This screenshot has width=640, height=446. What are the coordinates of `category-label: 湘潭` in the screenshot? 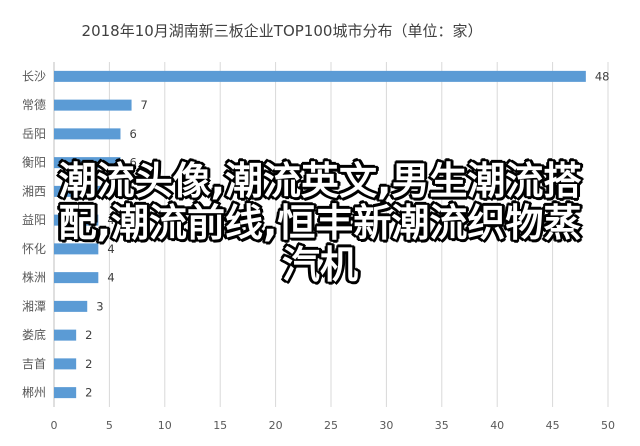 It's located at (34, 305).